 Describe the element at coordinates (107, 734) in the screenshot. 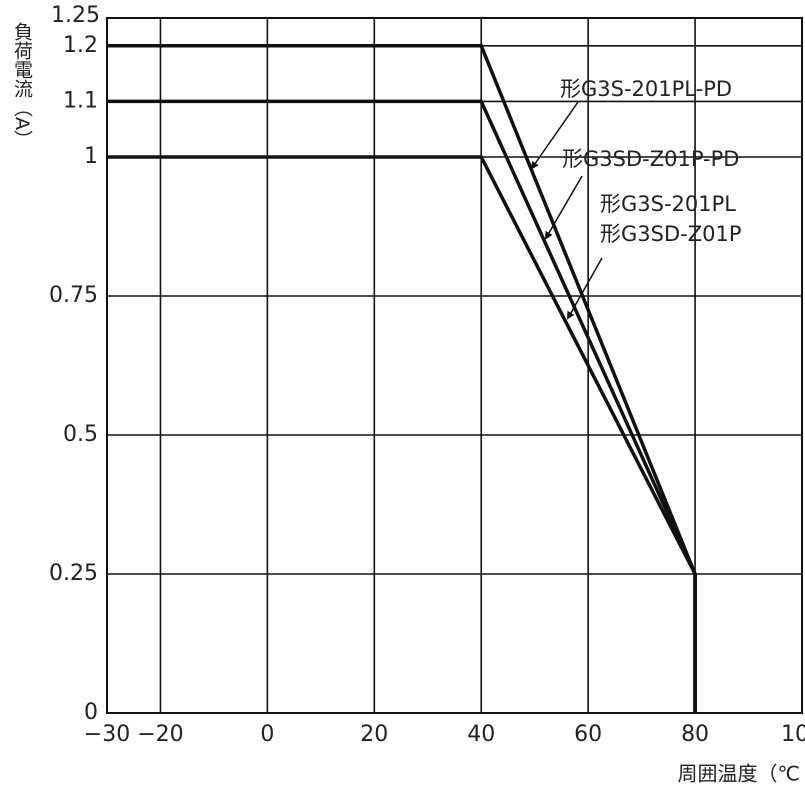

I see `x-tick-label: −30` at that location.